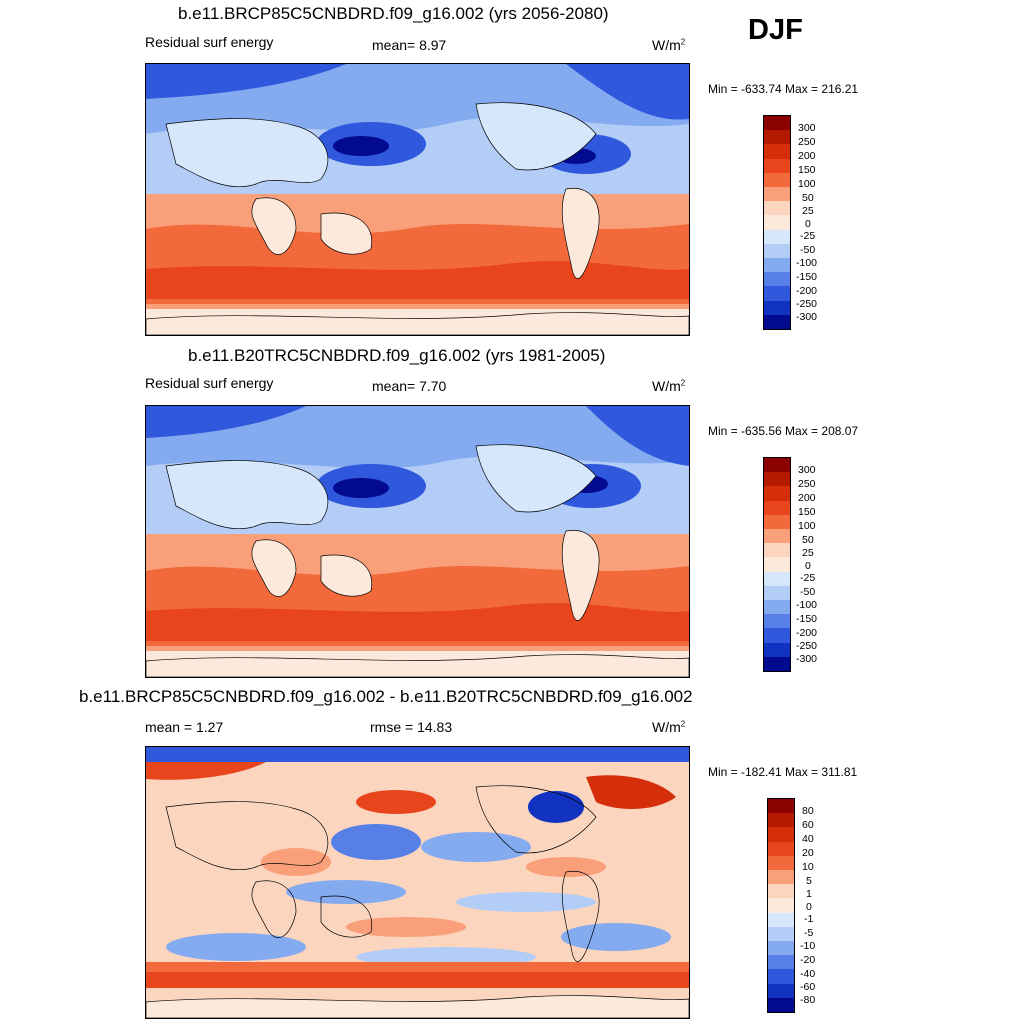 This screenshot has height=1024, width=1024. I want to click on cbar1-tick: 250, so click(807, 142).